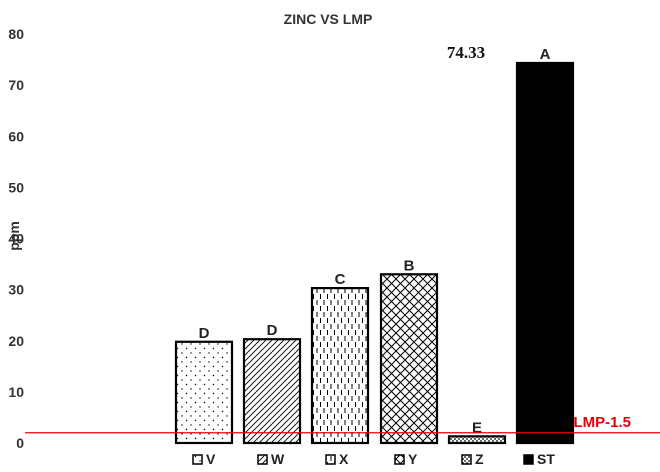 Image resolution: width=660 pixels, height=472 pixels. Describe the element at coordinates (409, 359) in the screenshot. I see `bar-y` at that location.